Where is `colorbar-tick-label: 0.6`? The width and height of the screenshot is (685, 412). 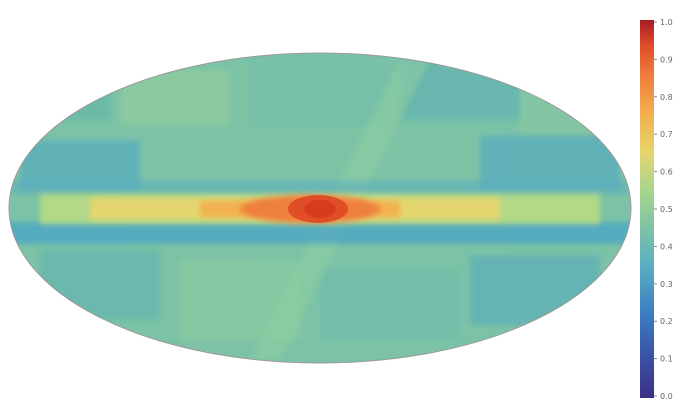
colorbar-tick-label: 0.6 is located at coordinates (666, 172).